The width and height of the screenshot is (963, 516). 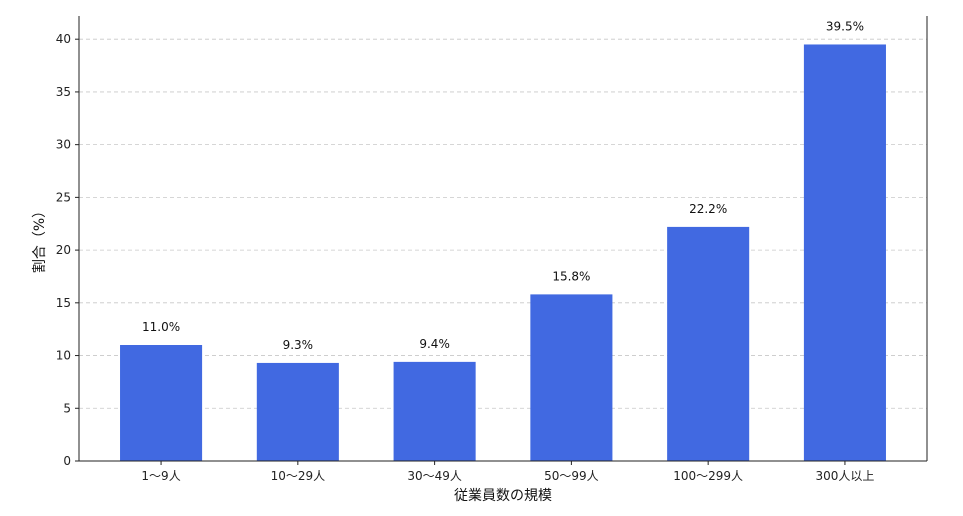 I want to click on y-tick-label: 15, so click(x=63, y=303).